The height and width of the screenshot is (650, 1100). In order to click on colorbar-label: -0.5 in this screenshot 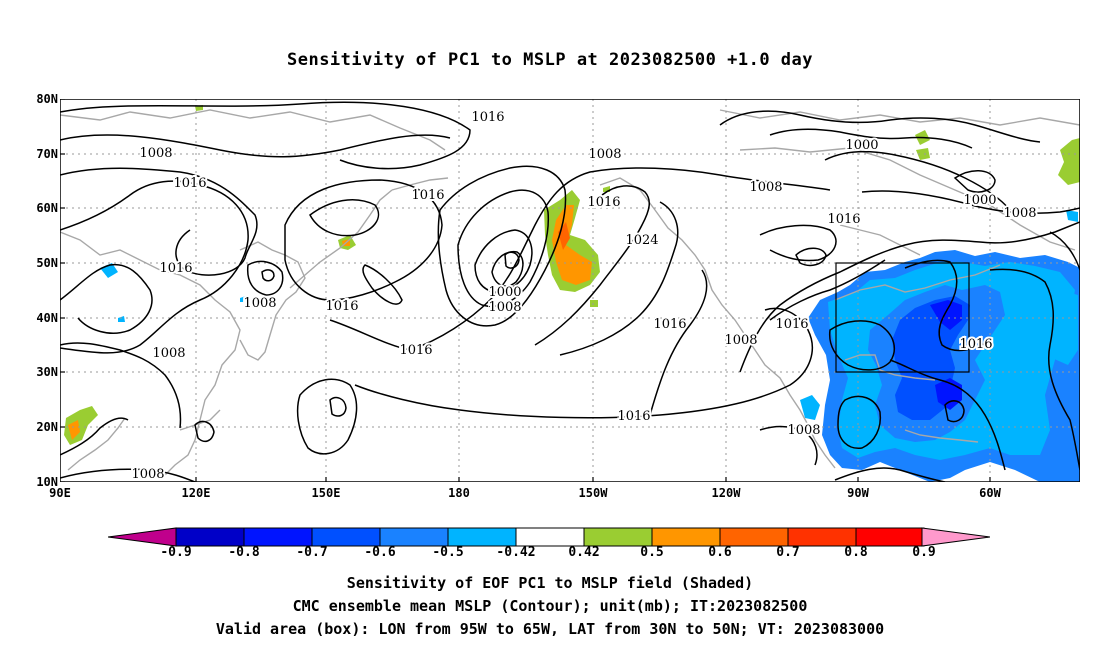, I will do `click(448, 552)`.